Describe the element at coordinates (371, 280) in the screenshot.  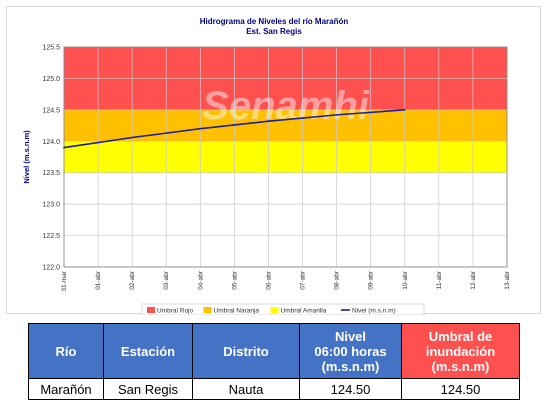
I see `x-tick-label-9: 09-abr` at that location.